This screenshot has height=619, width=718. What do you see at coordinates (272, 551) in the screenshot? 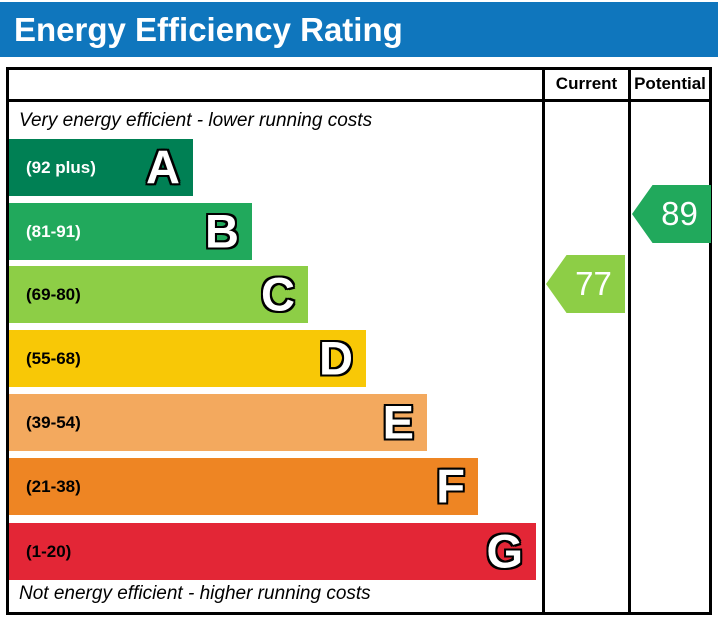
I see `epc-band-g: (1-20) G` at bounding box center [272, 551].